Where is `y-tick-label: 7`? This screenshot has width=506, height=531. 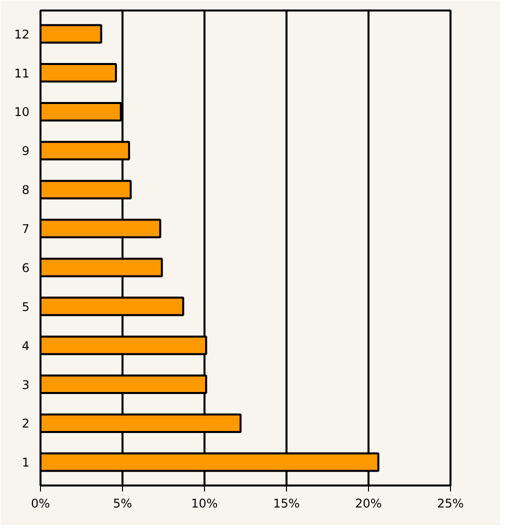
y-tick-label: 7 is located at coordinates (26, 229).